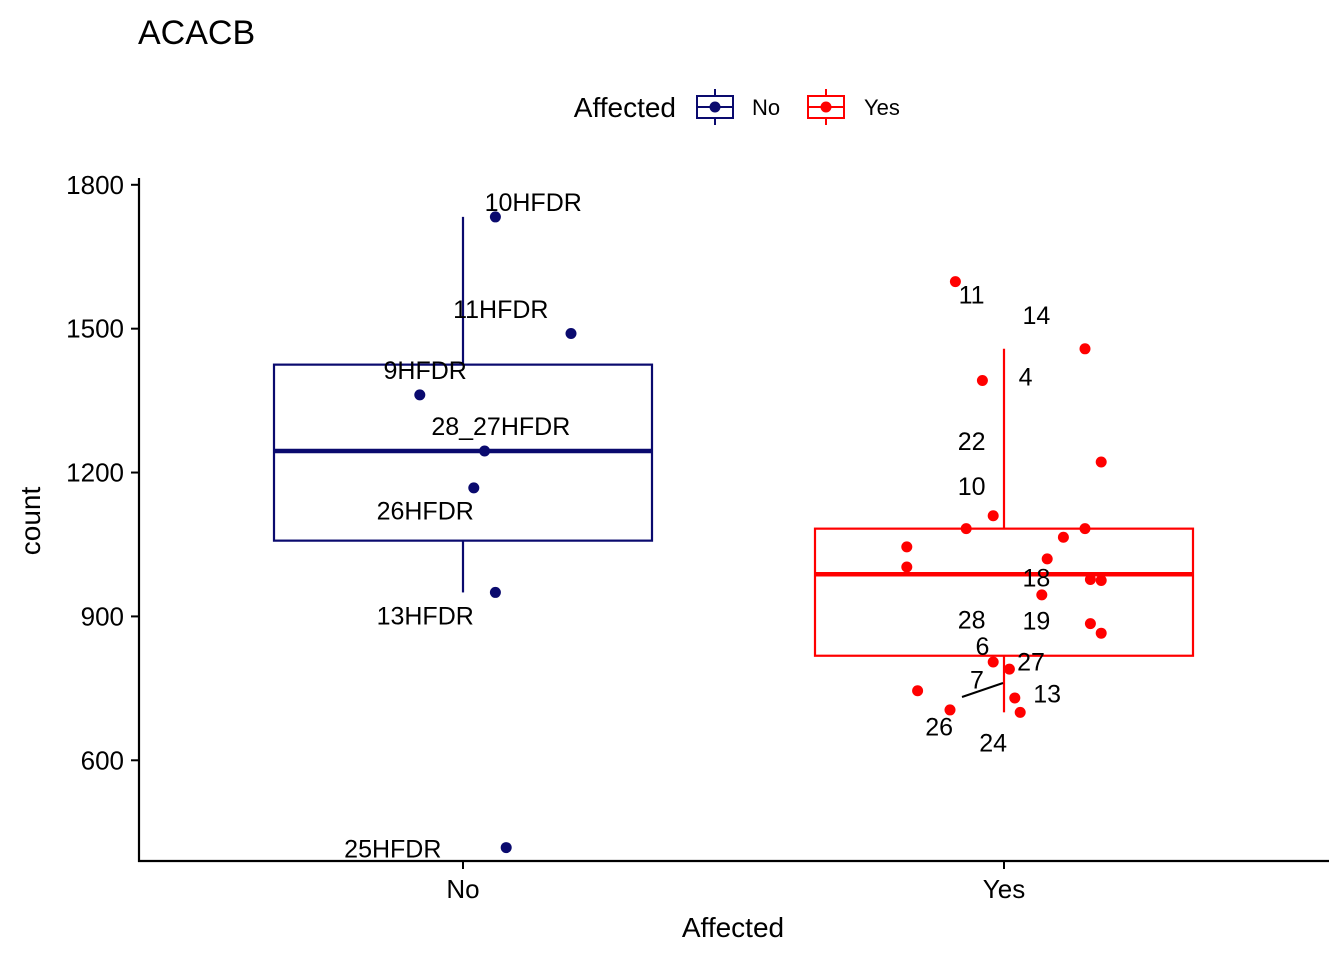 This screenshot has width=1344, height=960. What do you see at coordinates (500, 310) in the screenshot?
I see `point-label: 11HFDR` at bounding box center [500, 310].